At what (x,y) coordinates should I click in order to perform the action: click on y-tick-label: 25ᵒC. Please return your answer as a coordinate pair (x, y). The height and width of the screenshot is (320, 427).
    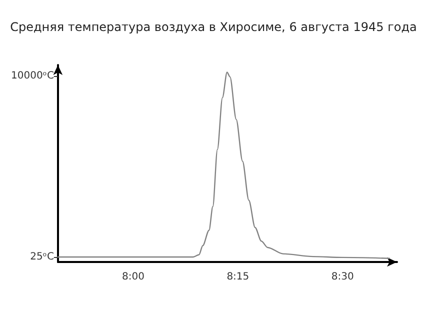
    Looking at the image, I should click on (42, 257).